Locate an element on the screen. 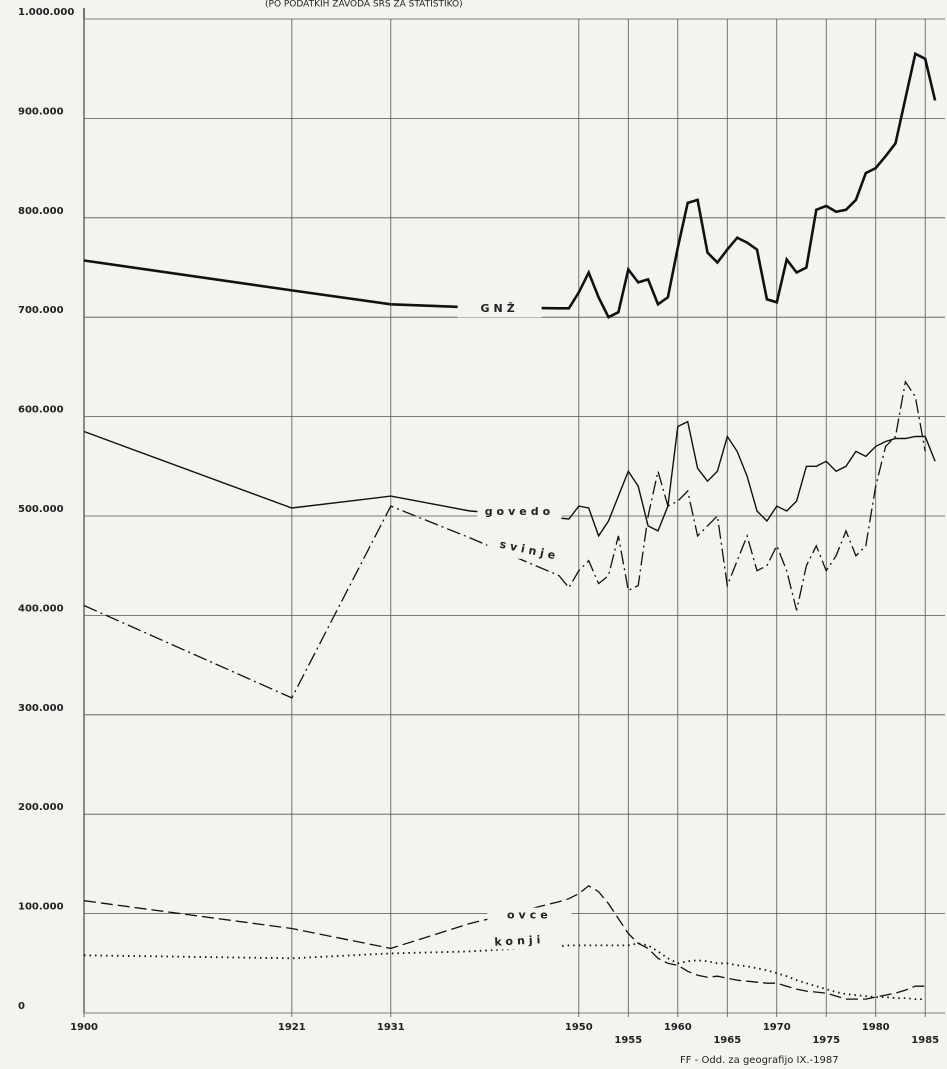 The image size is (947, 1069). x-tick-label: 1950 is located at coordinates (579, 1027).